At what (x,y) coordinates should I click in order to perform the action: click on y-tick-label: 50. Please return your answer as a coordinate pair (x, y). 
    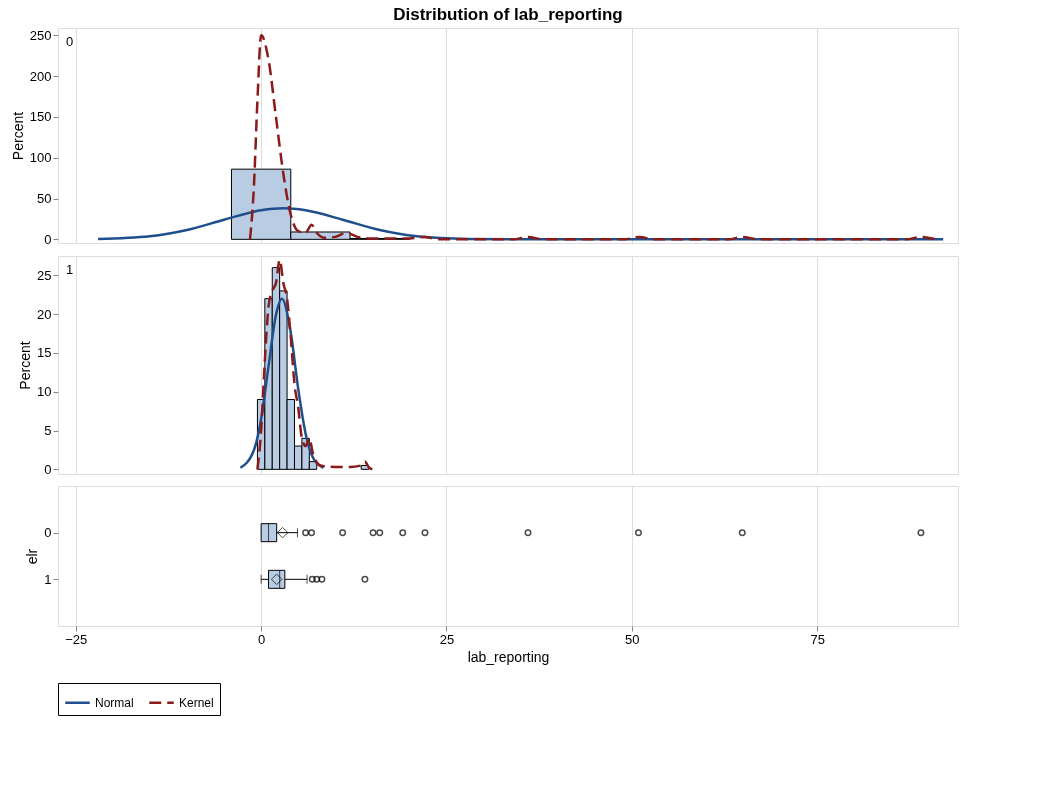
    Looking at the image, I should click on (44, 199).